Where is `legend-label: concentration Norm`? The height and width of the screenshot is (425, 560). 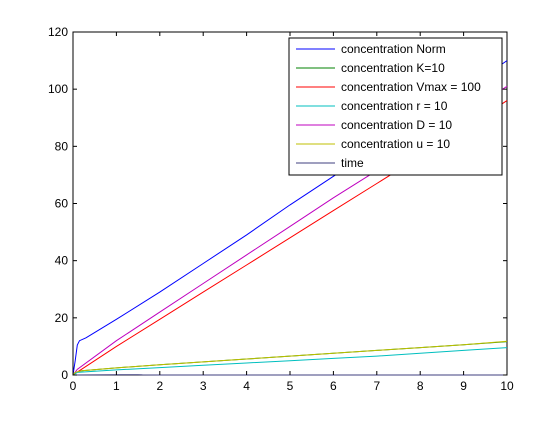 legend-label: concentration Norm is located at coordinates (393, 49).